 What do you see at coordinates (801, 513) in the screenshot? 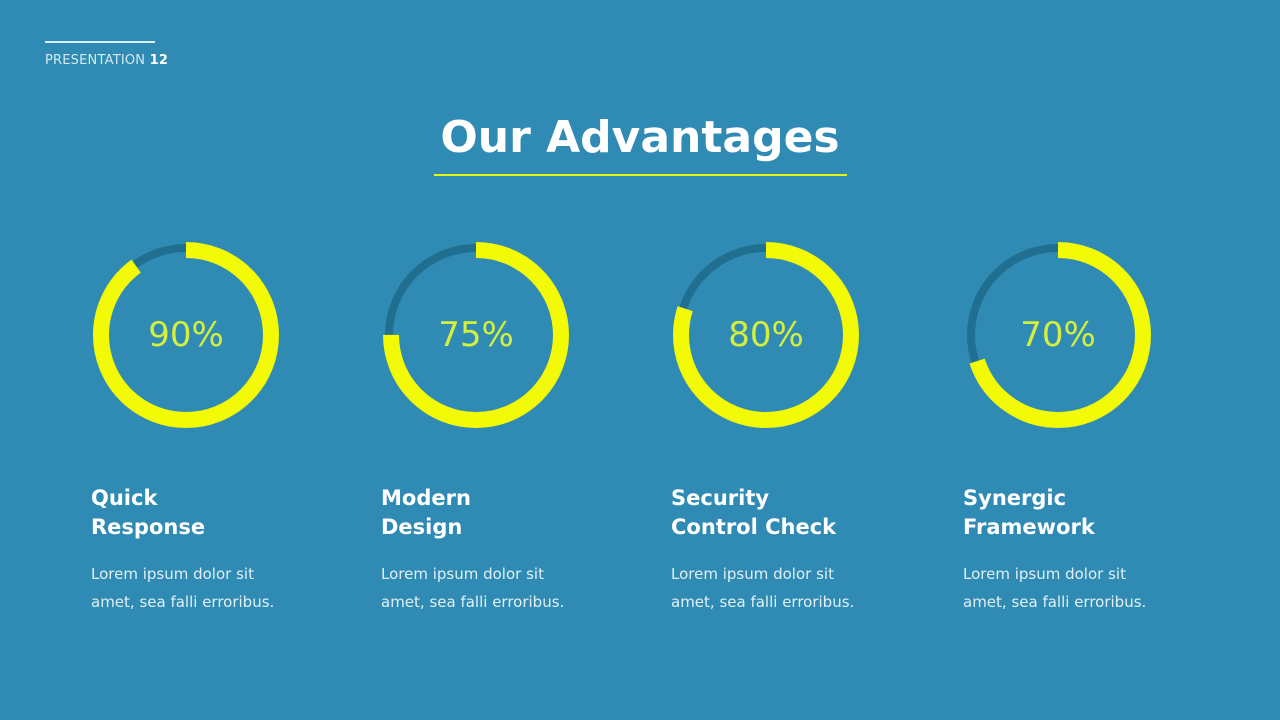
I see `advantage-title: Security Control Check` at bounding box center [801, 513].